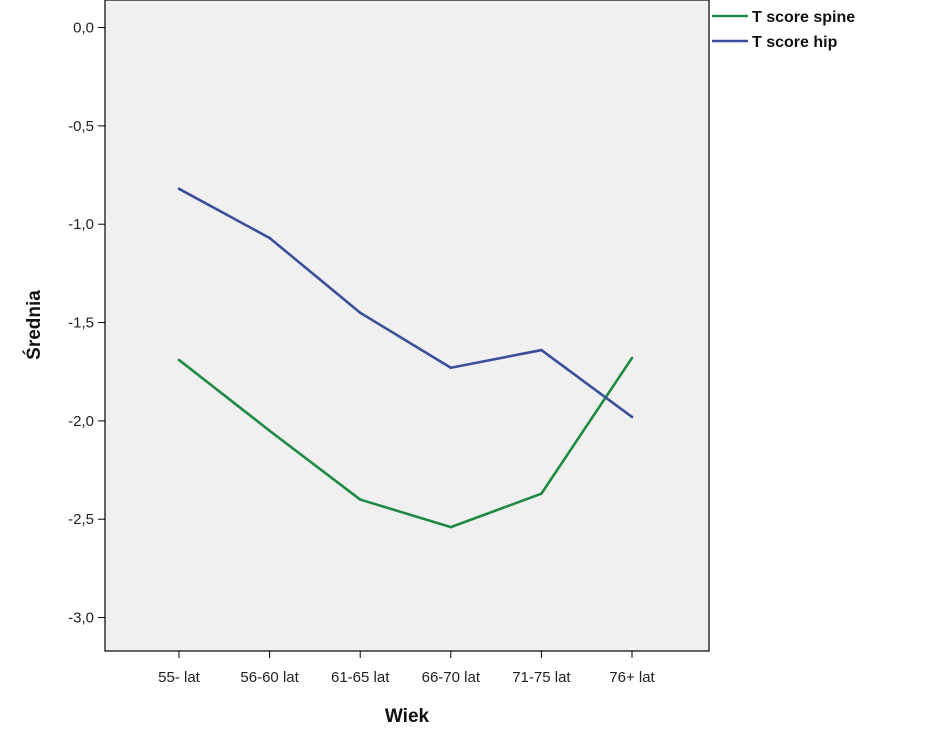 The width and height of the screenshot is (945, 730). What do you see at coordinates (81, 126) in the screenshot?
I see `y-tick-label: -0,5` at bounding box center [81, 126].